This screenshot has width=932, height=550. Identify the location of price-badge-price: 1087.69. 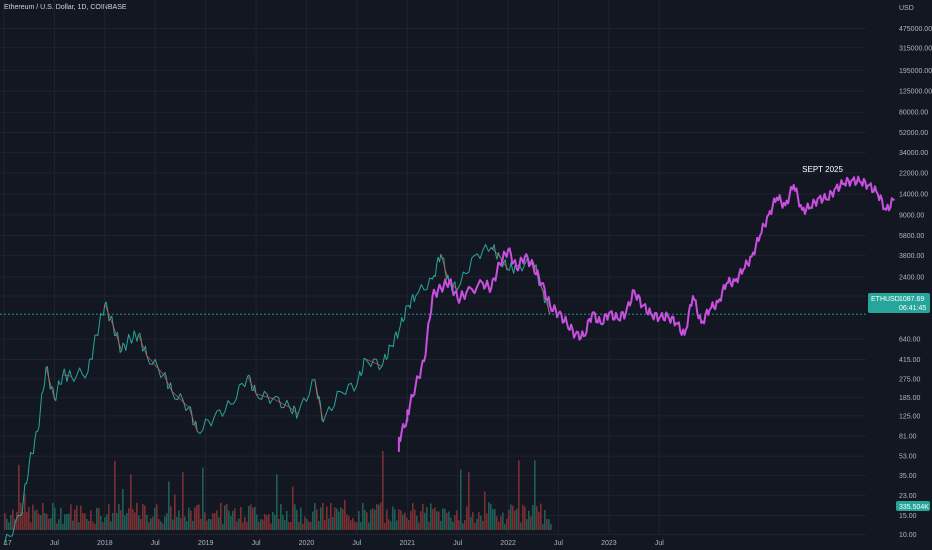
(911, 299).